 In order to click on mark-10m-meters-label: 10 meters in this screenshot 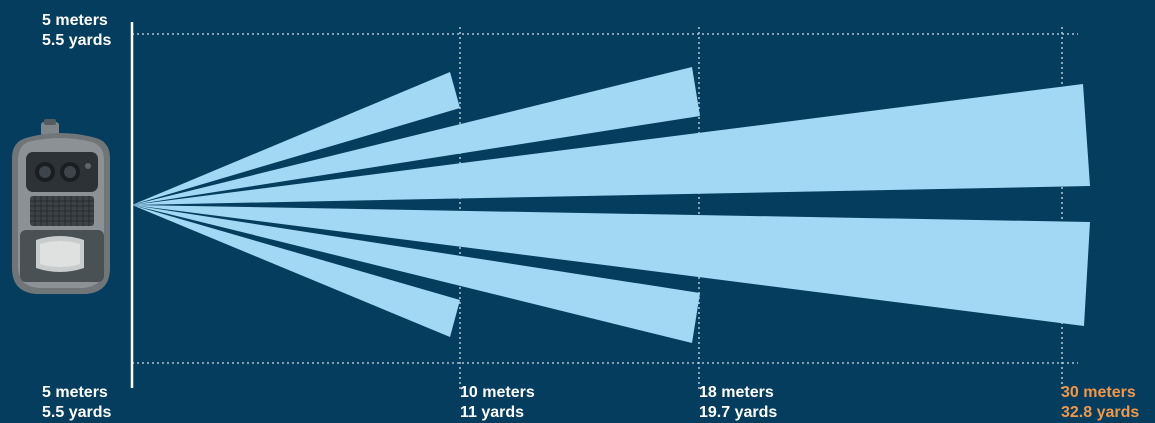, I will do `click(497, 392)`.